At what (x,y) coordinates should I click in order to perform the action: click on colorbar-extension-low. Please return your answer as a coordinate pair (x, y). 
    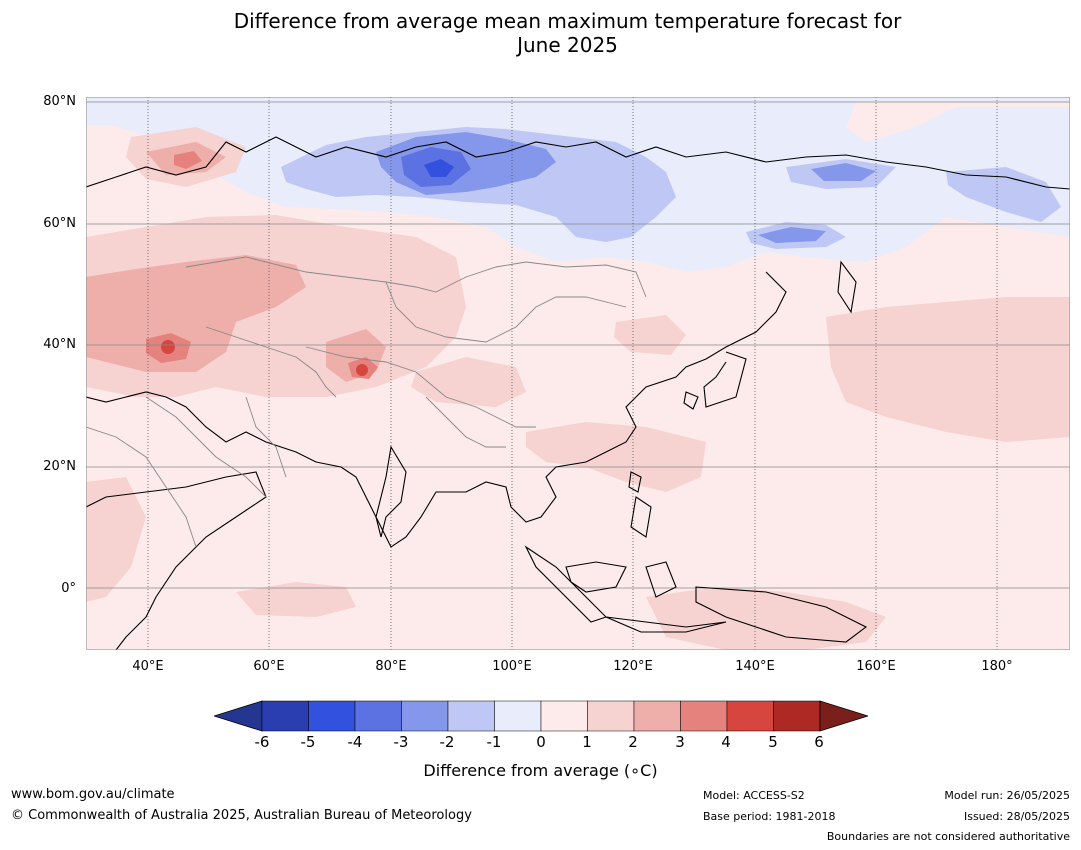
    Looking at the image, I should click on (238, 716).